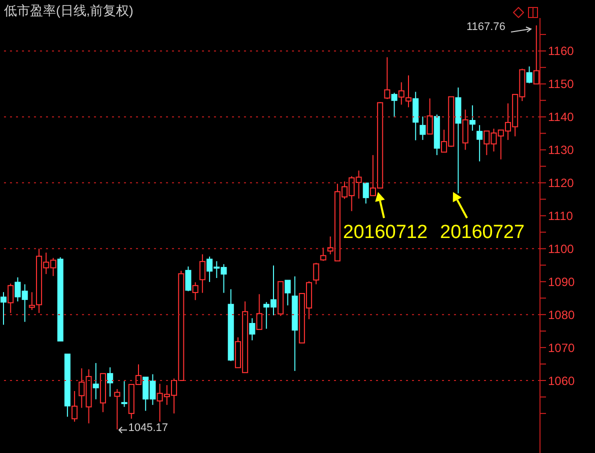  Describe the element at coordinates (561, 183) in the screenshot. I see `y-tick-label: 1120` at that location.